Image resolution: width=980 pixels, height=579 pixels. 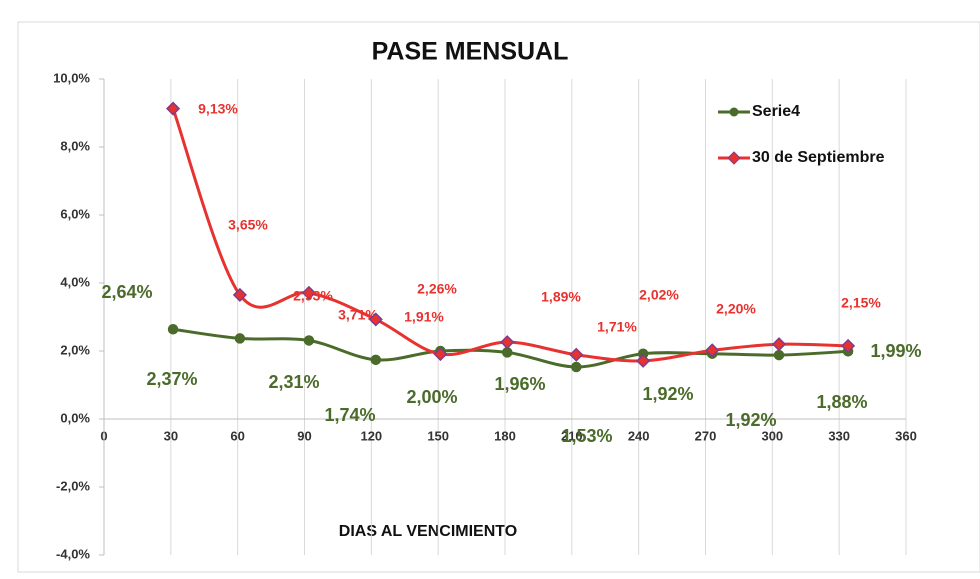 What do you see at coordinates (519, 384) in the screenshot?
I see `data-label: 1,96%` at bounding box center [519, 384].